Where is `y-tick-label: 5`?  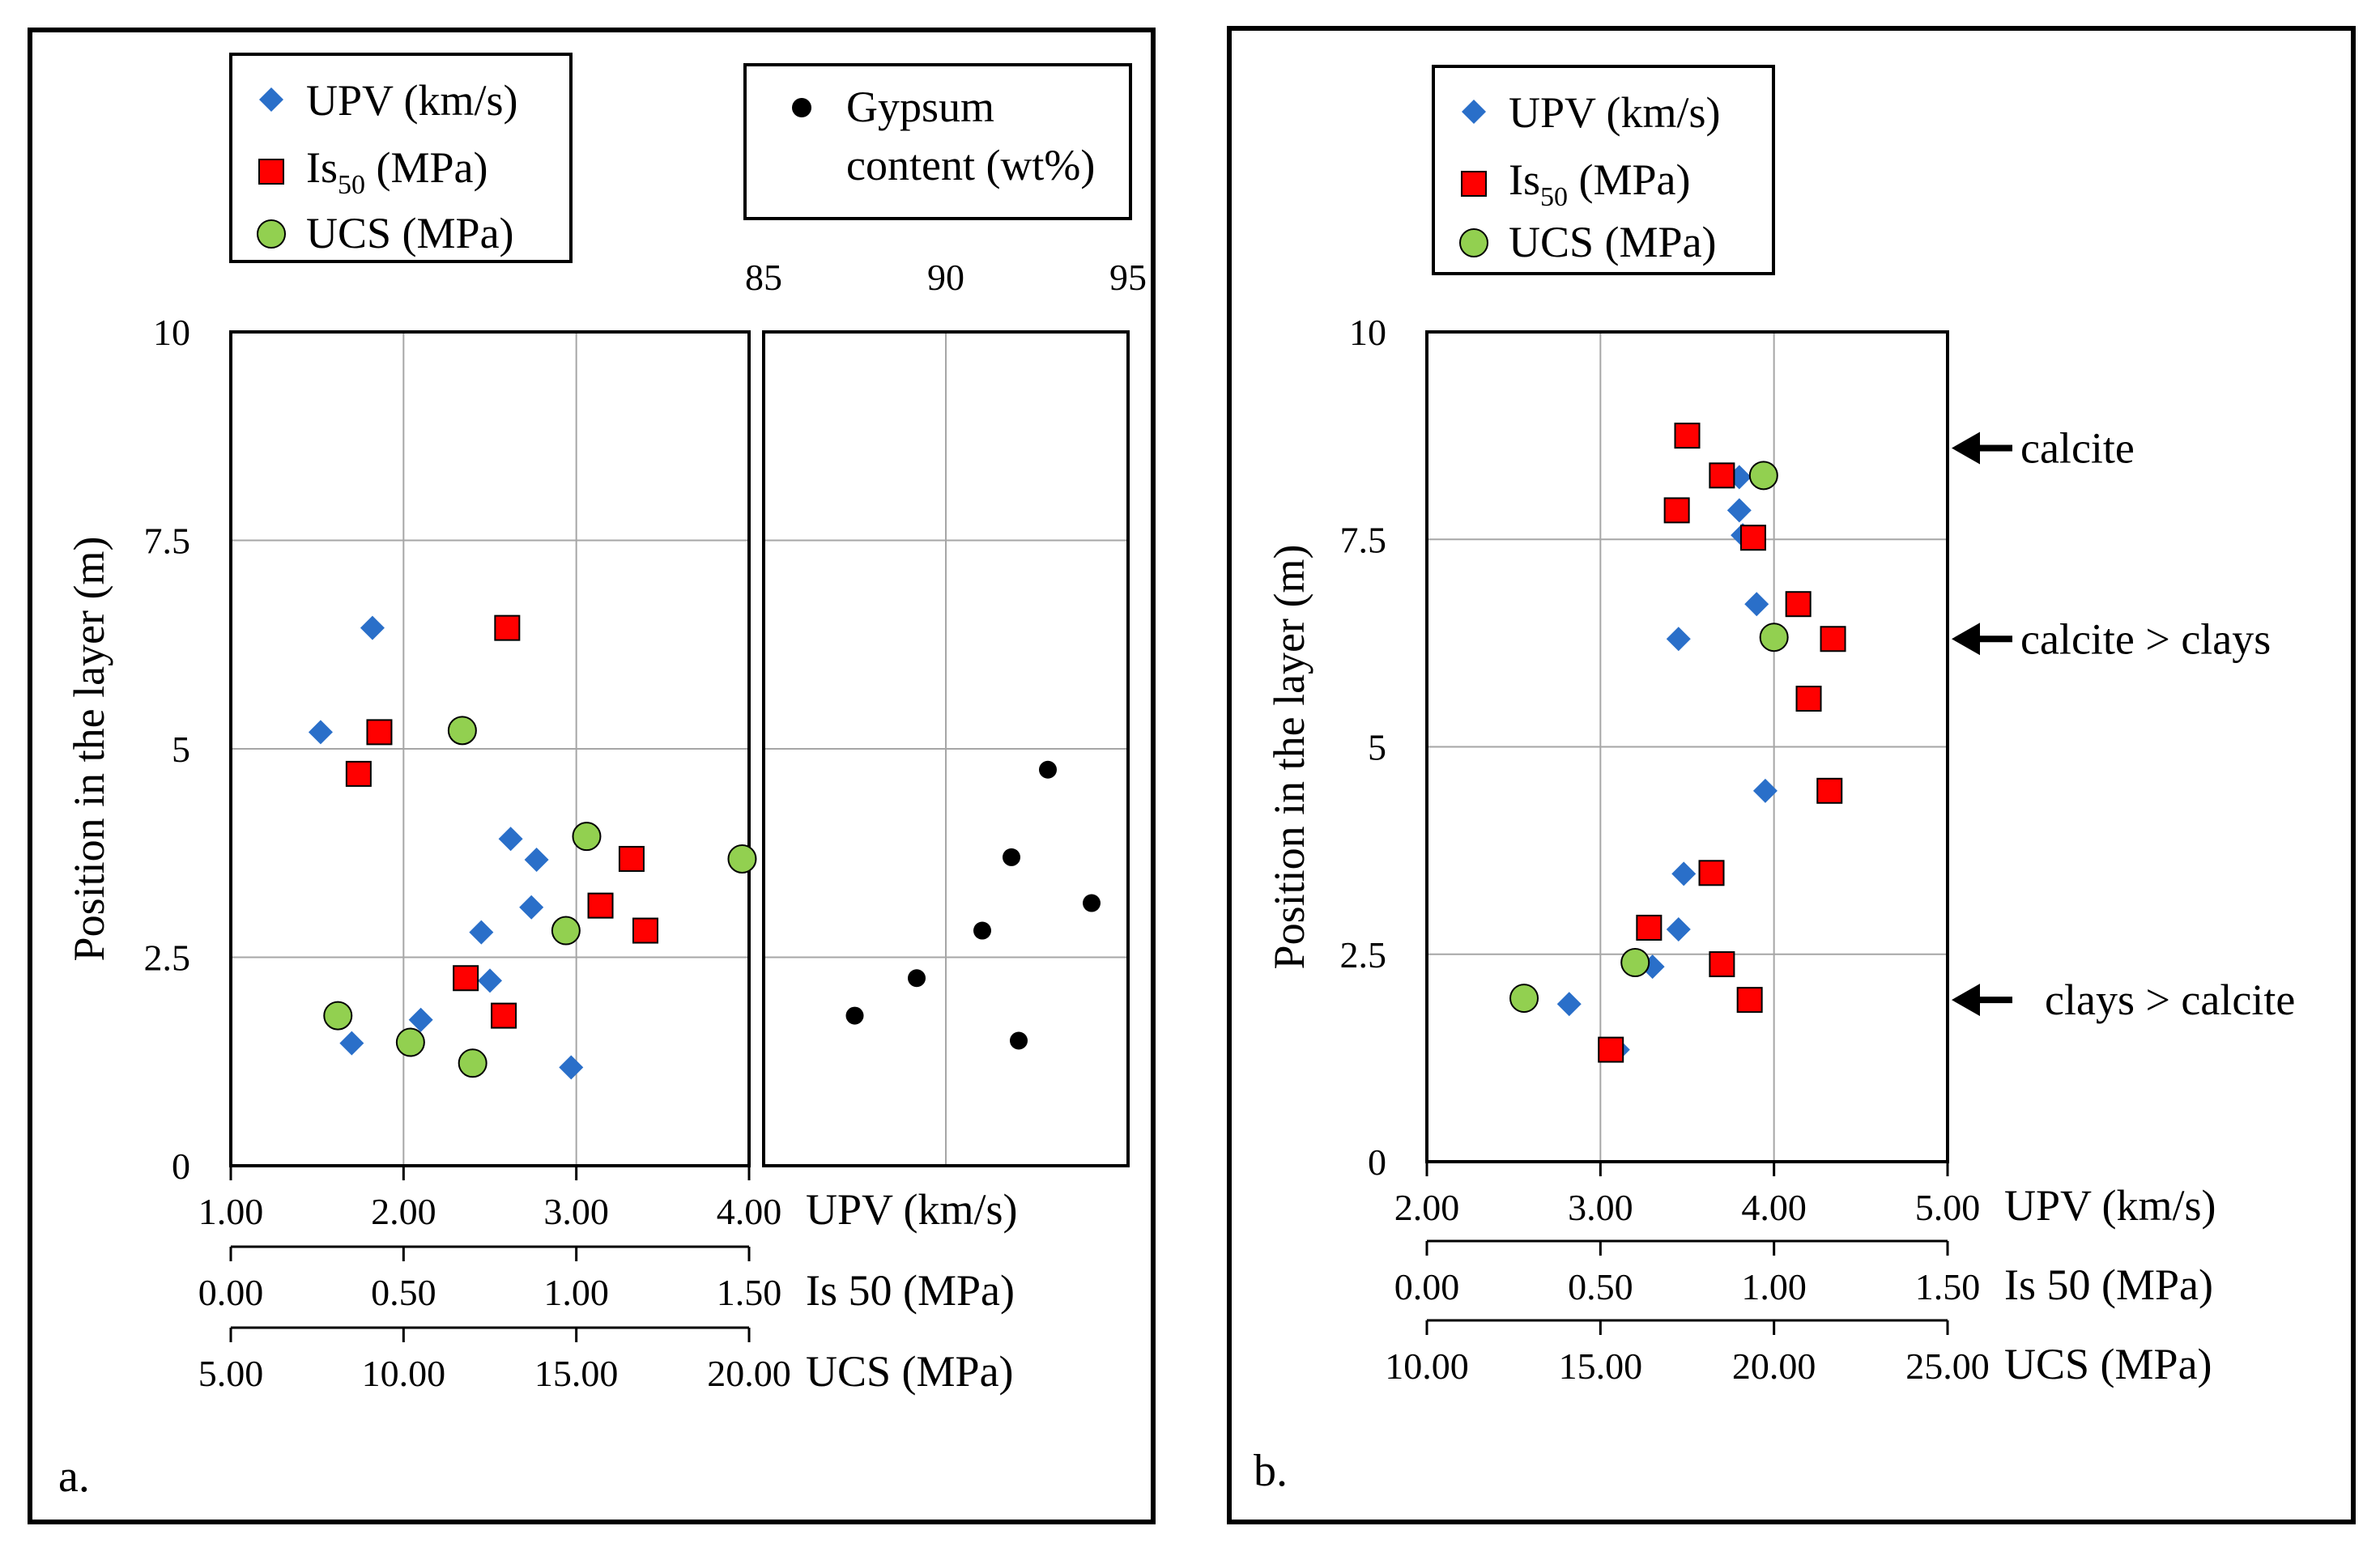
y-tick-label: 5 is located at coordinates (181, 749).